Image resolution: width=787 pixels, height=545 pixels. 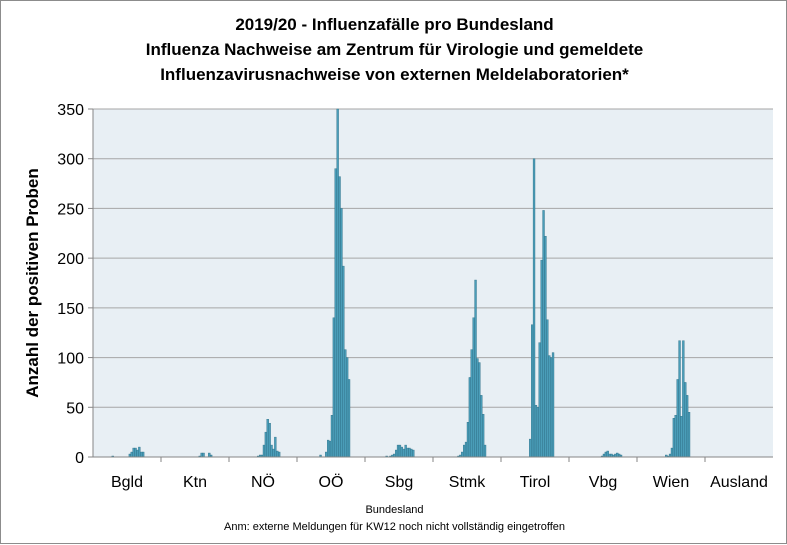 What do you see at coordinates (331, 482) in the screenshot?
I see `x-tick-label: OÖ` at bounding box center [331, 482].